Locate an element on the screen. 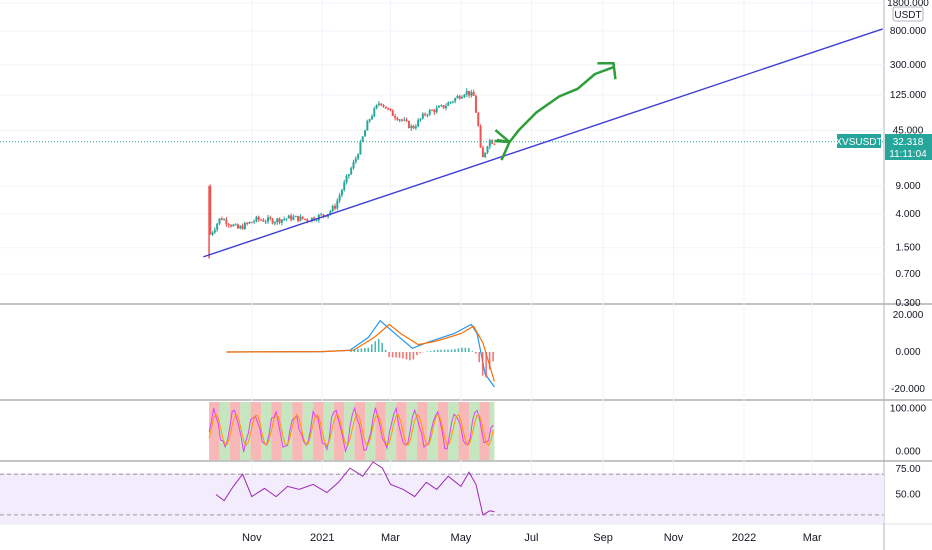  macd-line is located at coordinates (360, 353).